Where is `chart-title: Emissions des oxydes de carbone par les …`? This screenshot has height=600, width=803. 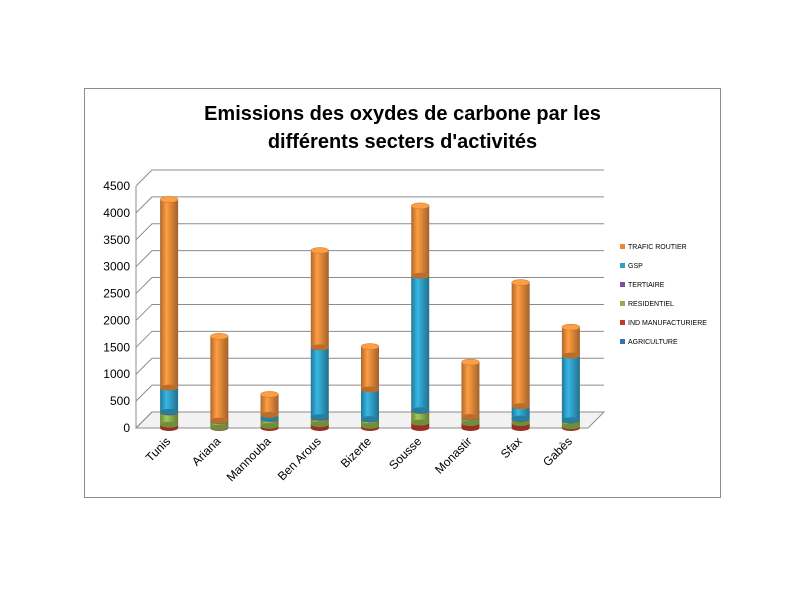
chart-title: Emissions des oxydes de carbone par les … is located at coordinates (402, 128).